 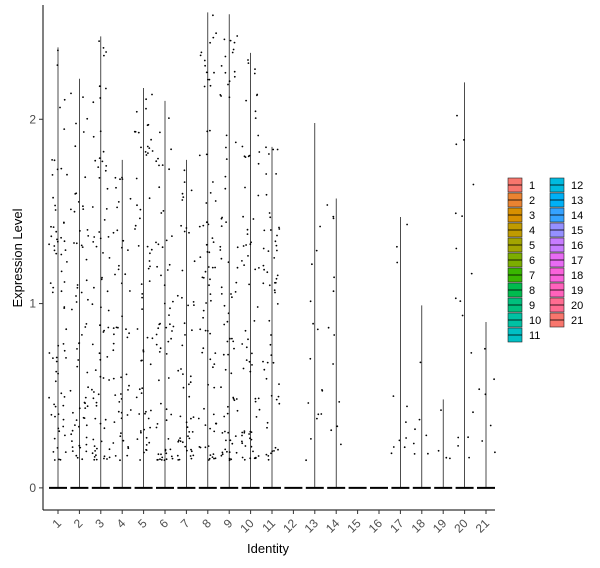 What do you see at coordinates (532, 231) in the screenshot?
I see `legend-label: 4` at bounding box center [532, 231].